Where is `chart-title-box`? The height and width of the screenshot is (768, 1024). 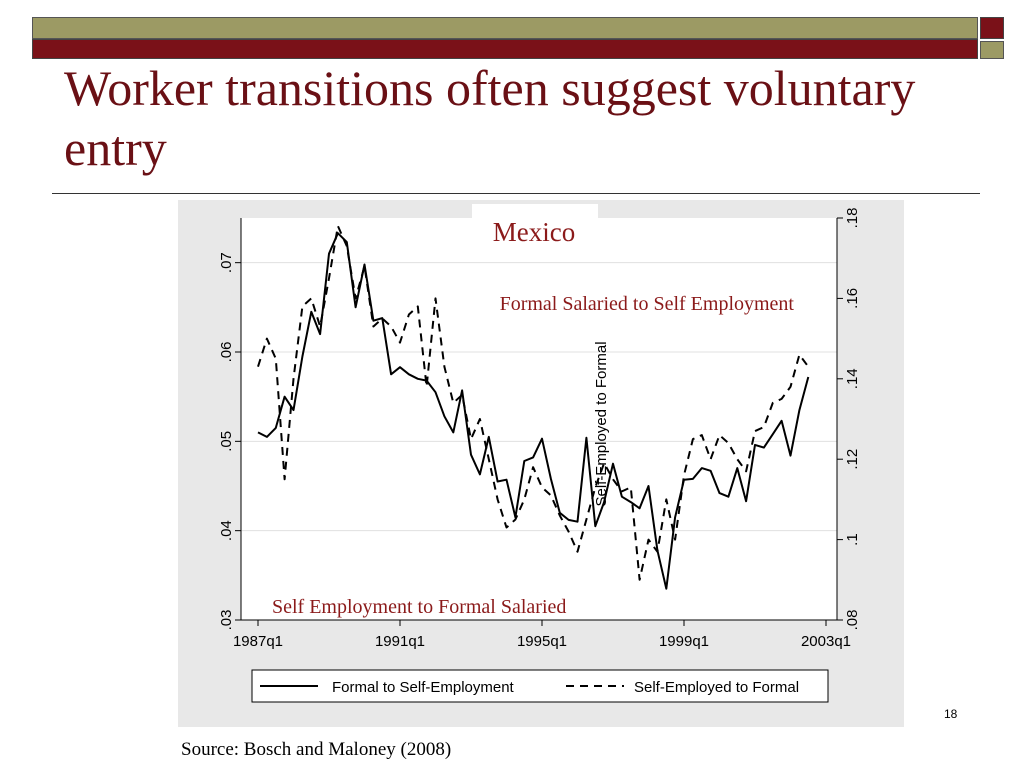 chart-title-box is located at coordinates (535, 225).